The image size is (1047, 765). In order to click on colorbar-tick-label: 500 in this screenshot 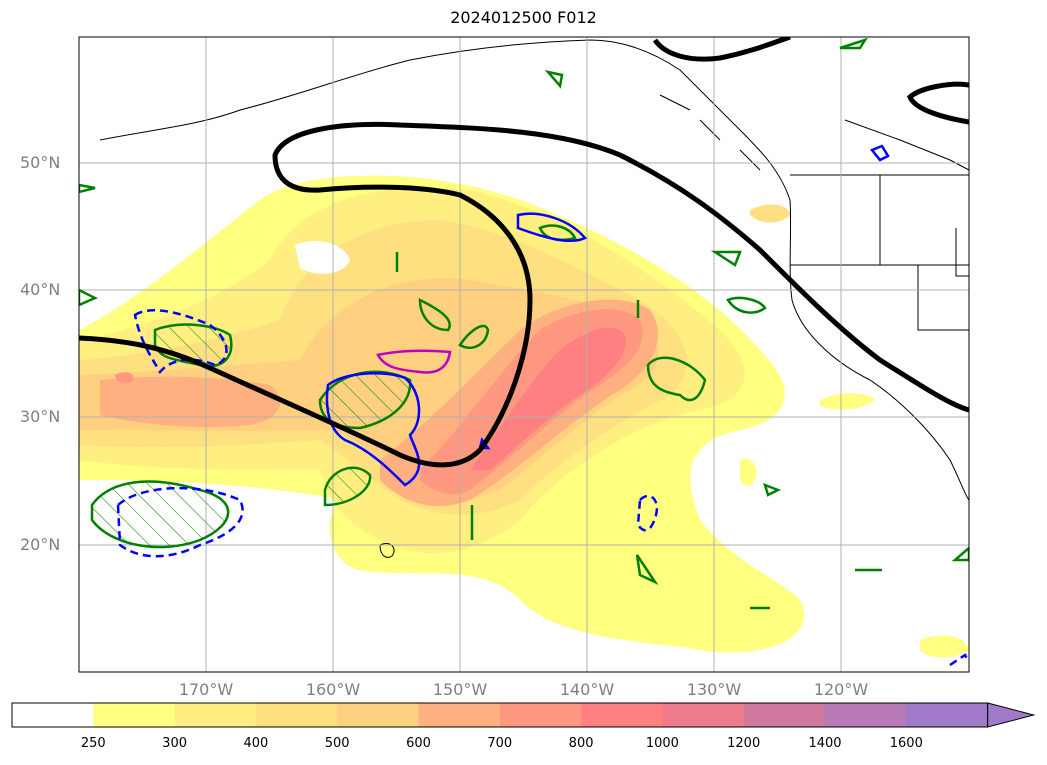, I will do `click(337, 743)`.